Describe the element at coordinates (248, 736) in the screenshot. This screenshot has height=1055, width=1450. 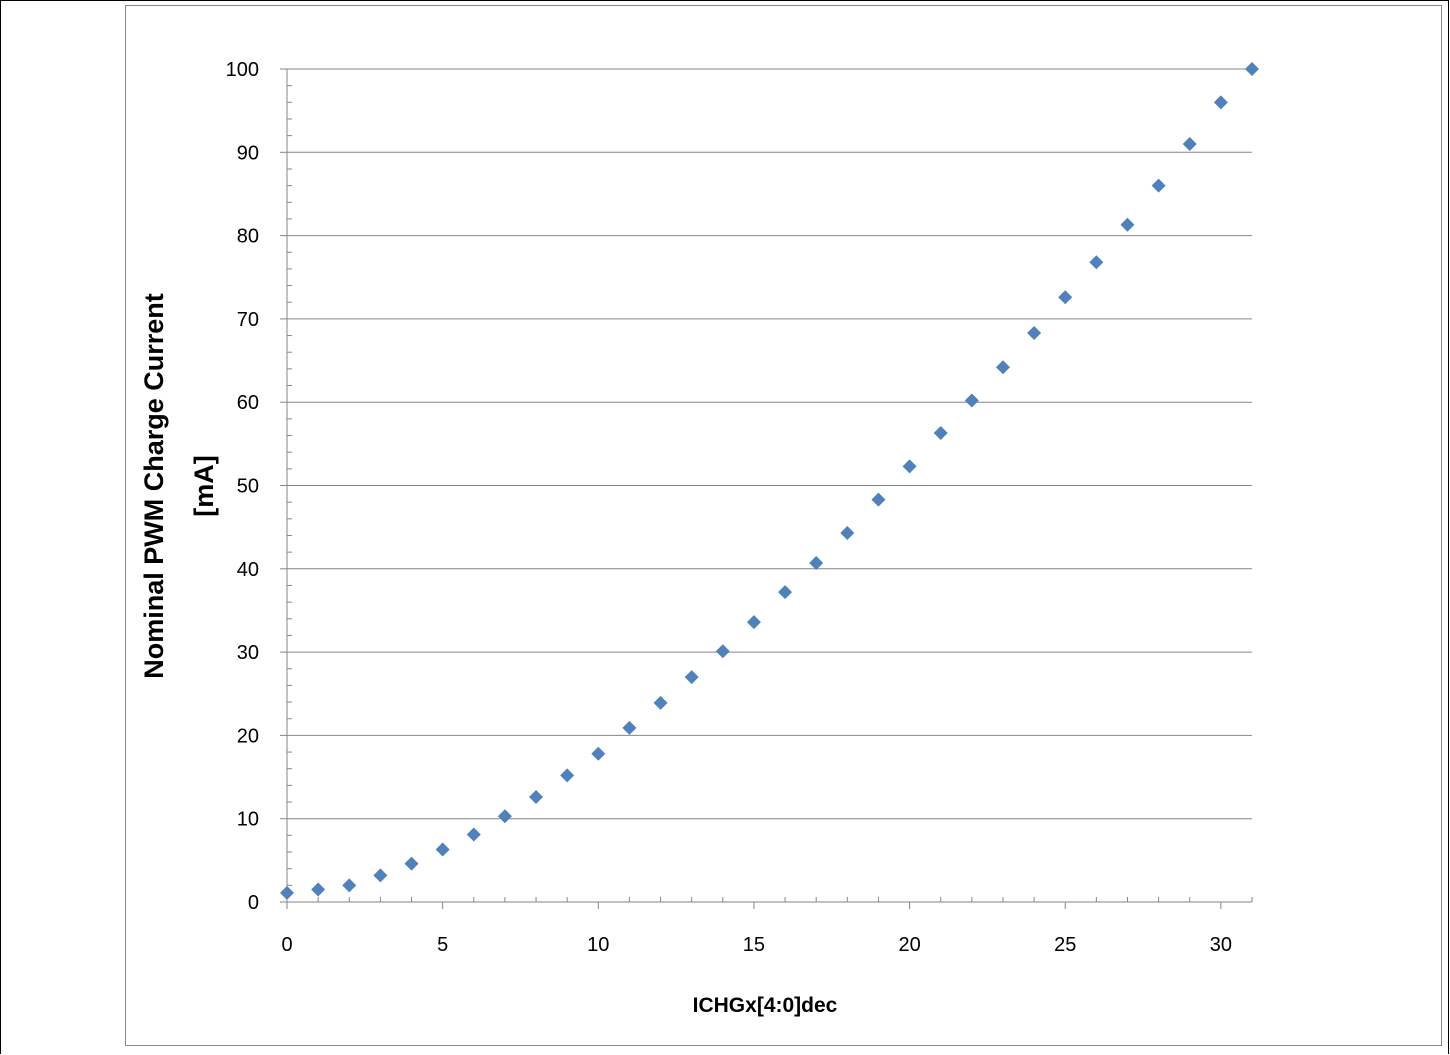
I see `y-tick-label: 20` at that location.